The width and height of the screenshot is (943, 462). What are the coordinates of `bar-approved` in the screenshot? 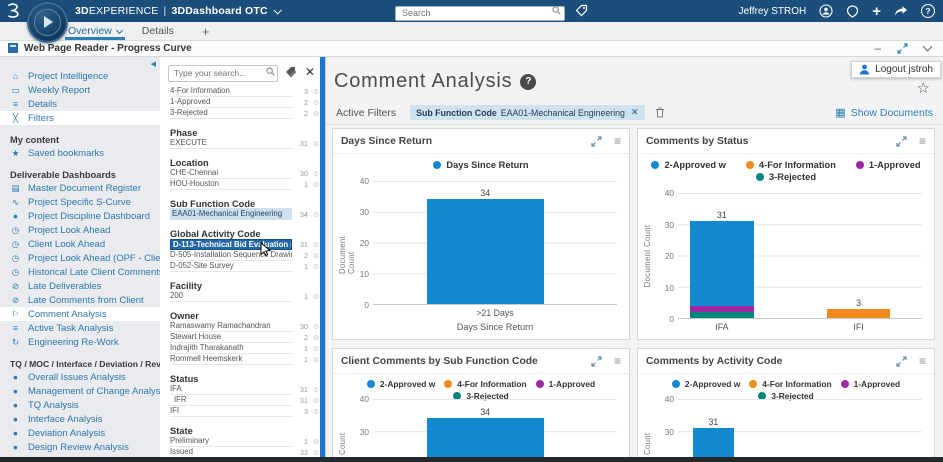 It's located at (722, 308).